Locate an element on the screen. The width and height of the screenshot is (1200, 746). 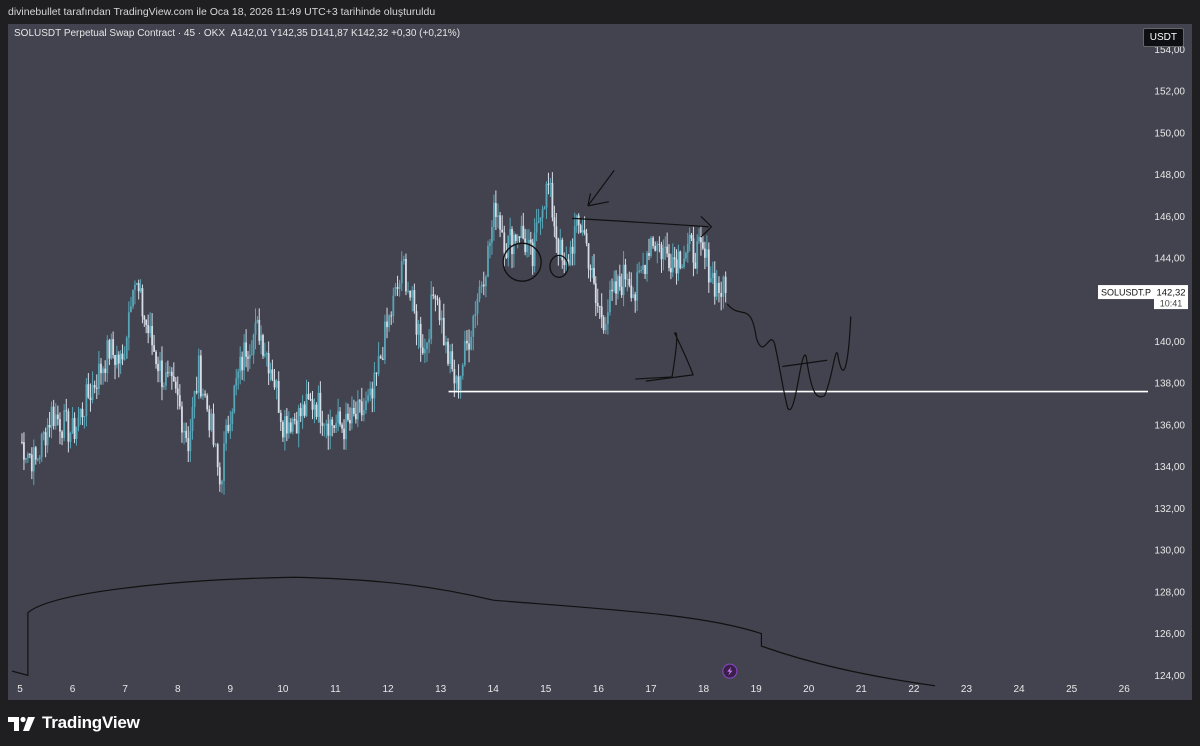
y-tick-label: 140,00 is located at coordinates (1169, 342).